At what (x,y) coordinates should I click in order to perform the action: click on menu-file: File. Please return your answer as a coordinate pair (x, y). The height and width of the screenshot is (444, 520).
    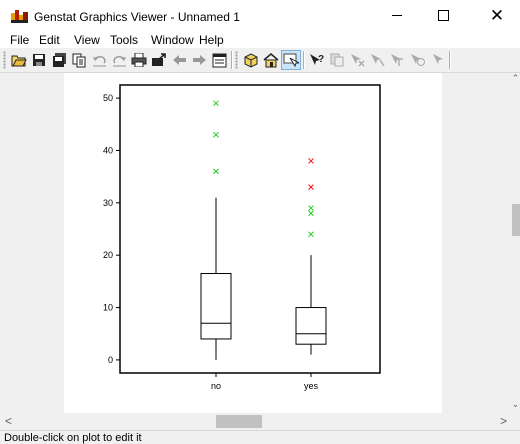
    Looking at the image, I should click on (20, 40).